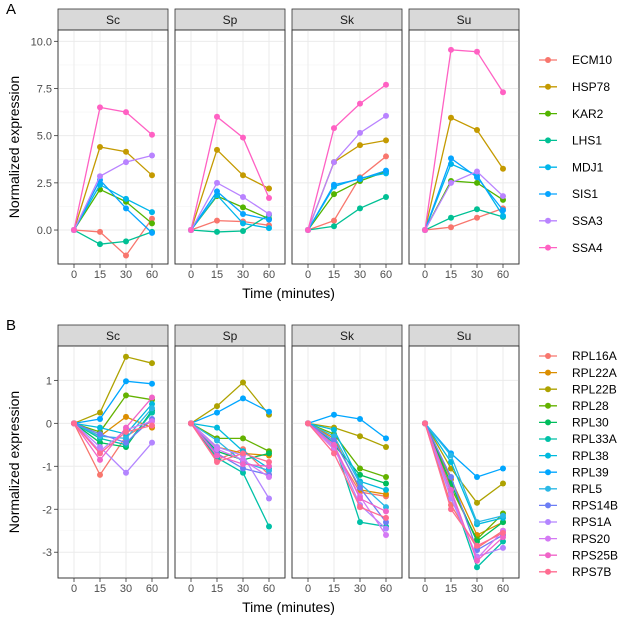  Describe the element at coordinates (587, 248) in the screenshot. I see `legend-label: SSA4` at that location.